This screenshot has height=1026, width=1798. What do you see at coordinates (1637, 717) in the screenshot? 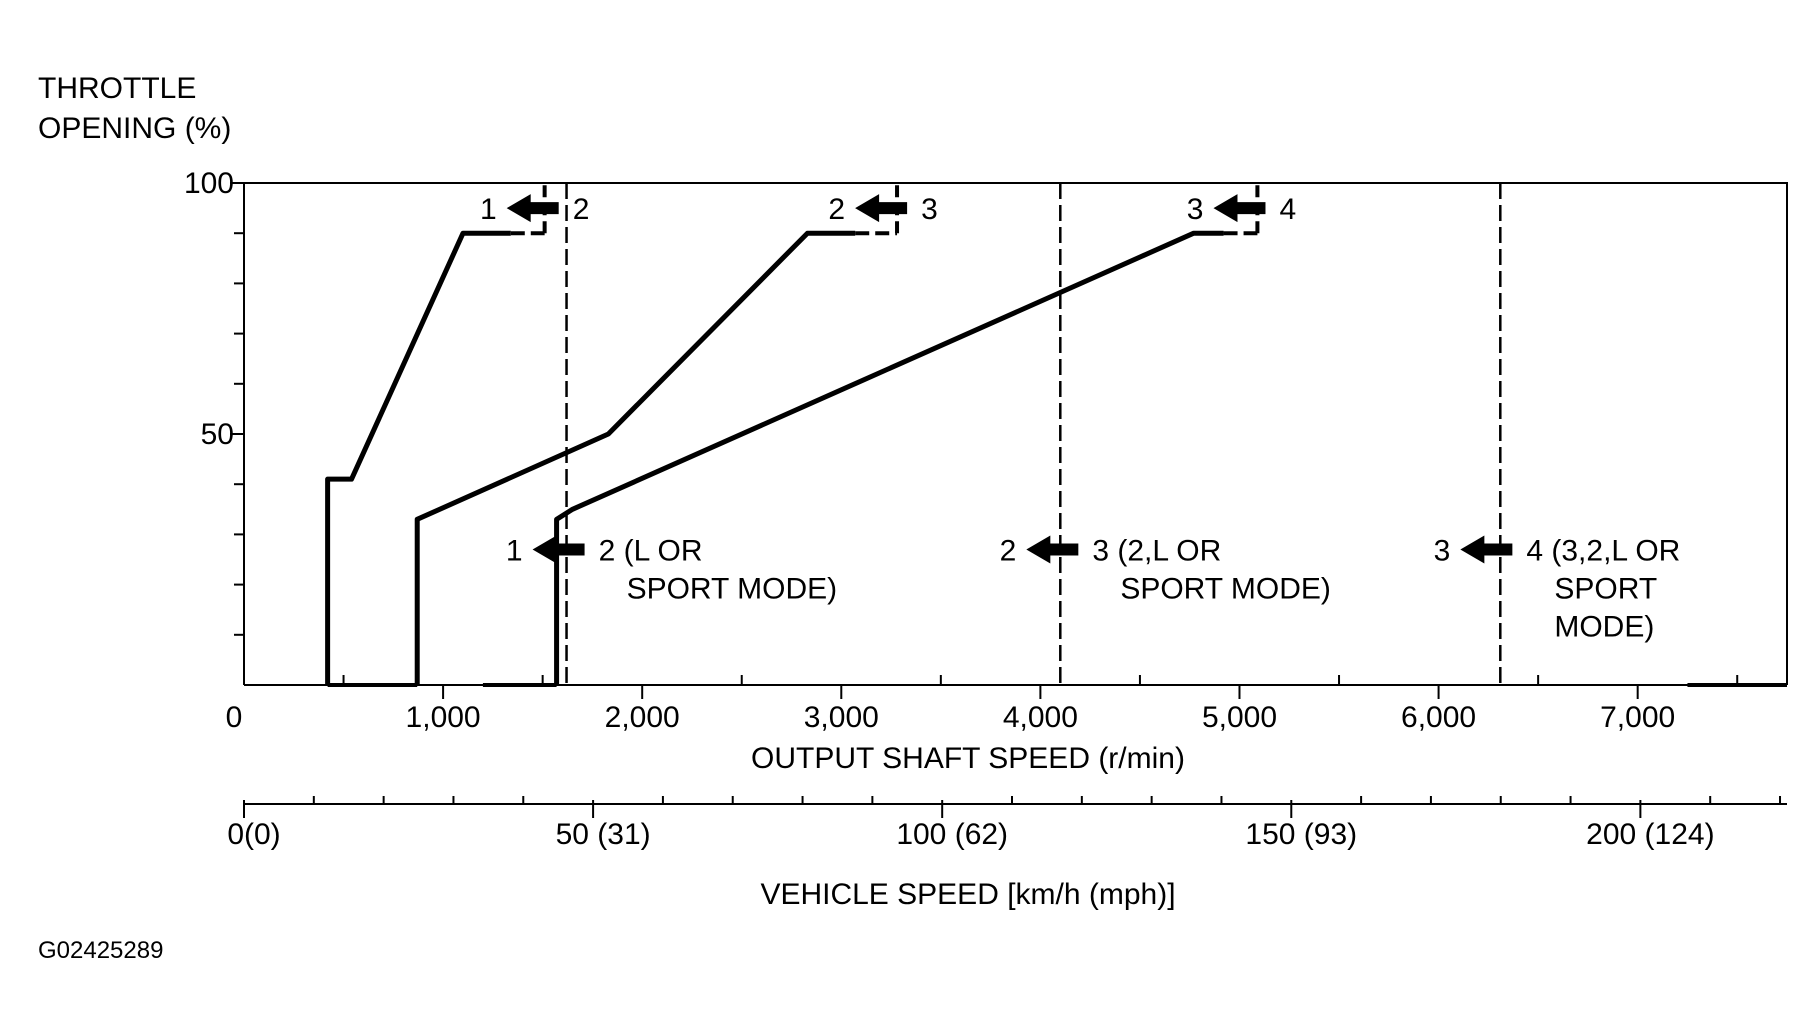
I see `x-tick-label: 7,000` at bounding box center [1637, 717].